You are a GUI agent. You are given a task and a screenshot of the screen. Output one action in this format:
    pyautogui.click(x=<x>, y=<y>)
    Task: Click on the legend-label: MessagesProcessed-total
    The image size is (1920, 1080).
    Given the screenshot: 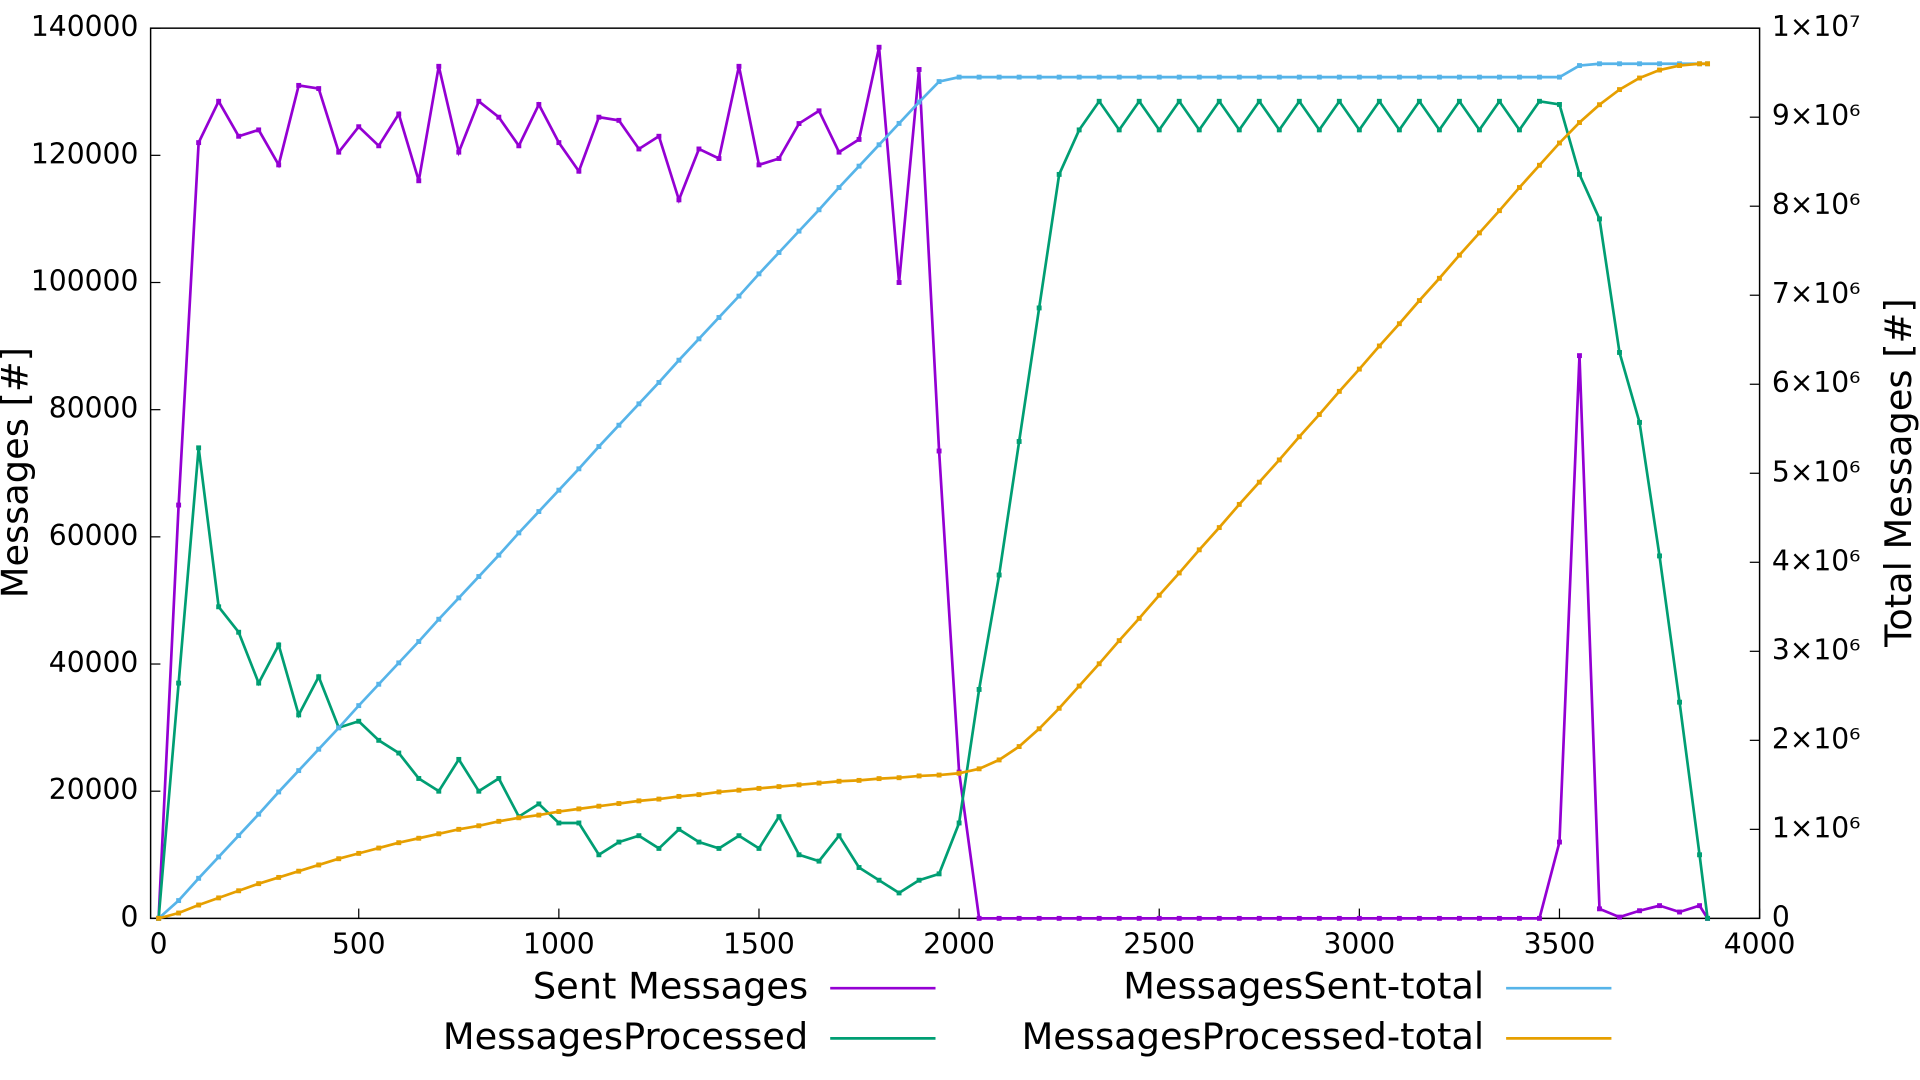 What is the action you would take?
    pyautogui.click(x=1253, y=1036)
    